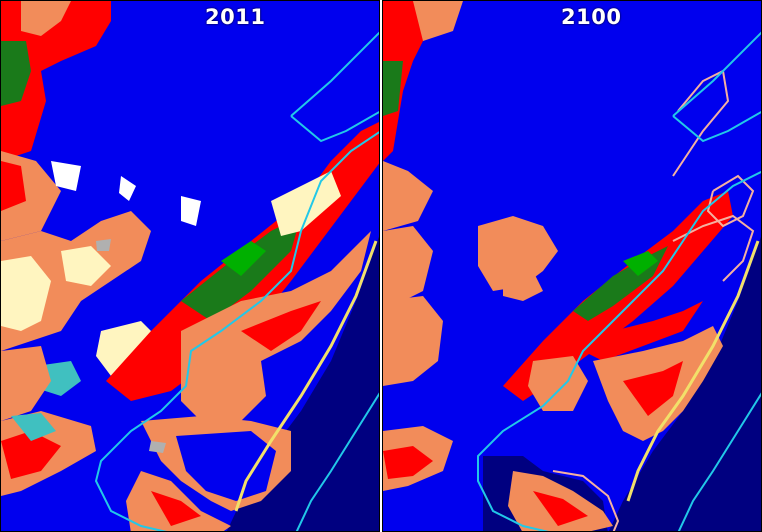  Describe the element at coordinates (296, 363) in the screenshot. I see `central-pond` at that location.